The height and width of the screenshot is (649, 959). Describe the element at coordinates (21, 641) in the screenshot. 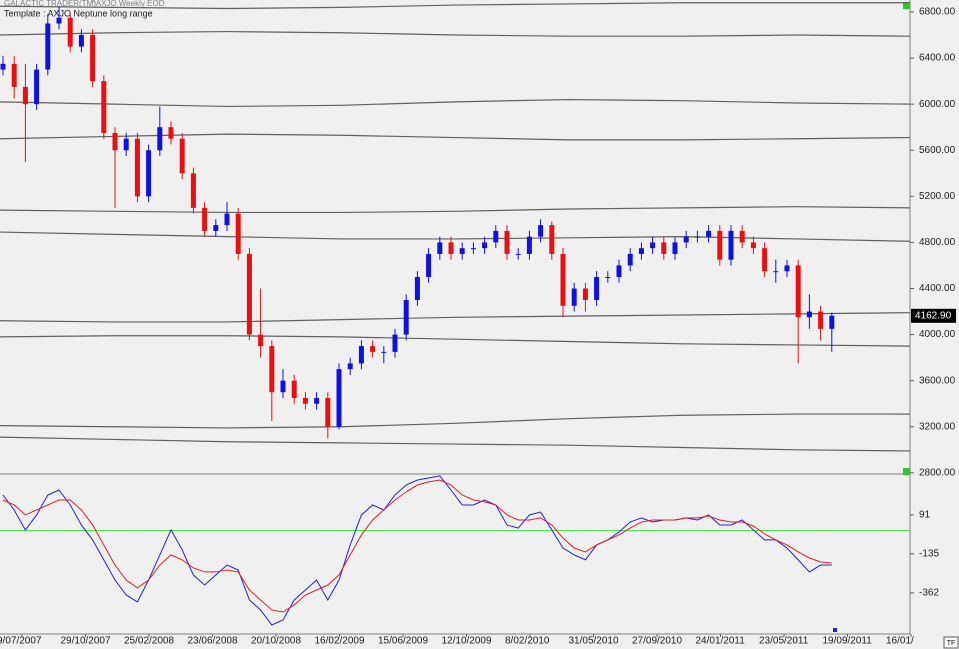

I see `x-tick-label: 9/07/2007` at that location.